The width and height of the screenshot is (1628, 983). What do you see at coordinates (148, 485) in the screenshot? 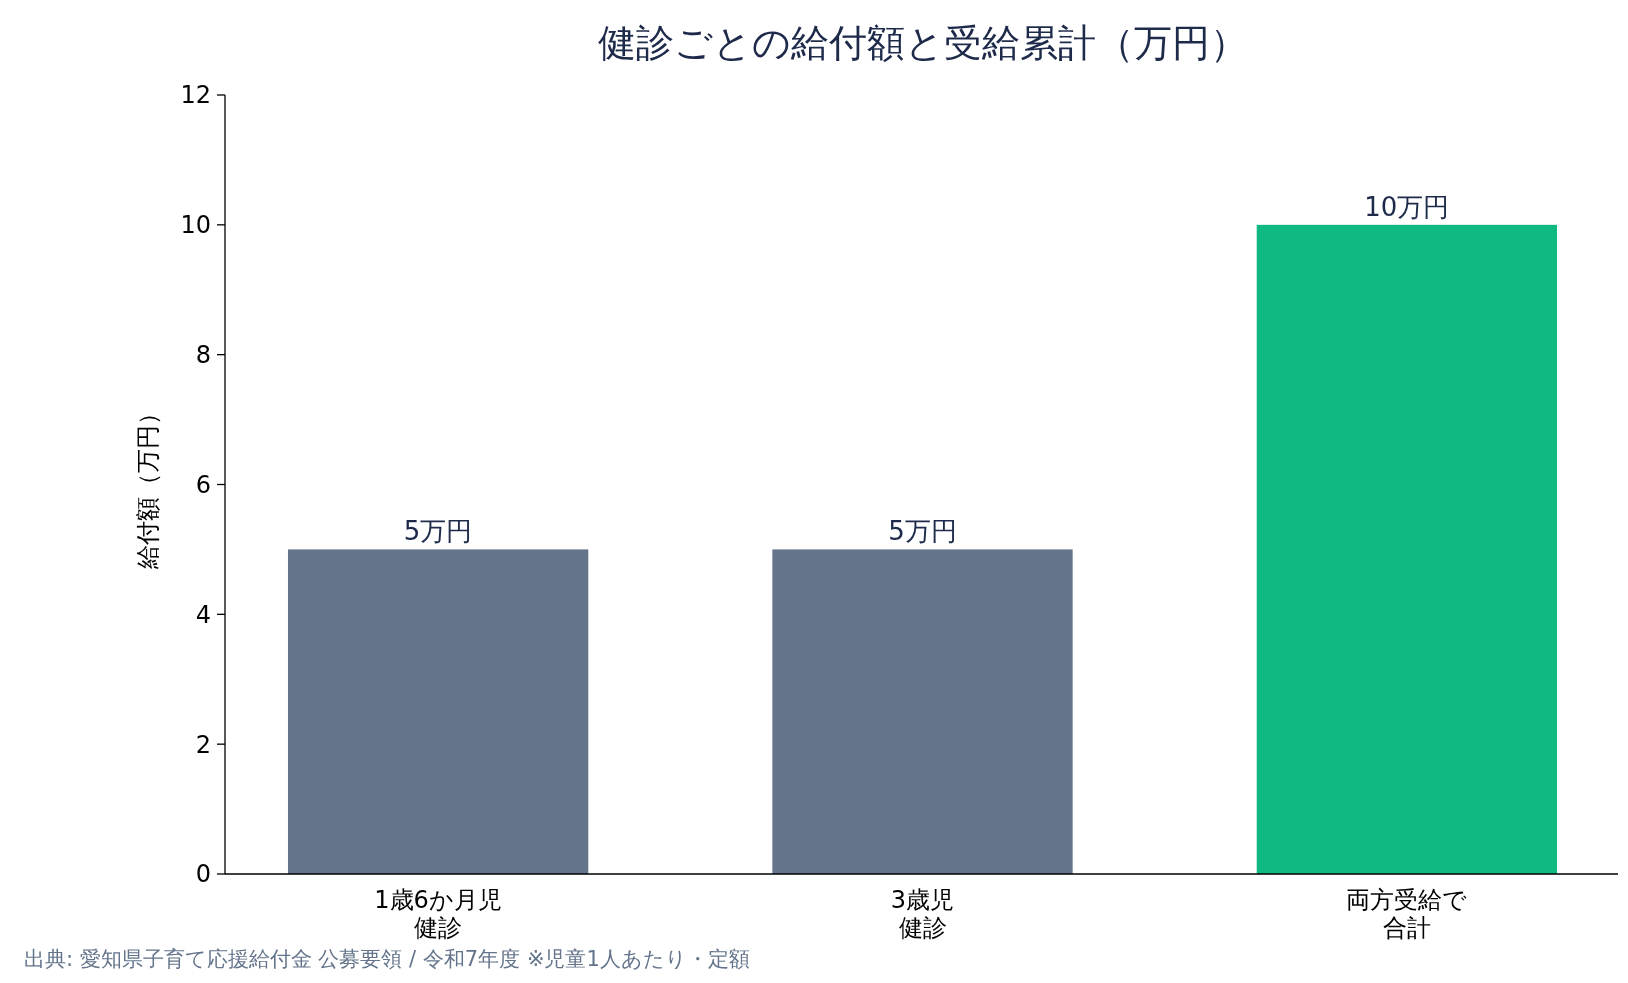
I see `y-axis-title: 給付額（万円）` at bounding box center [148, 485].